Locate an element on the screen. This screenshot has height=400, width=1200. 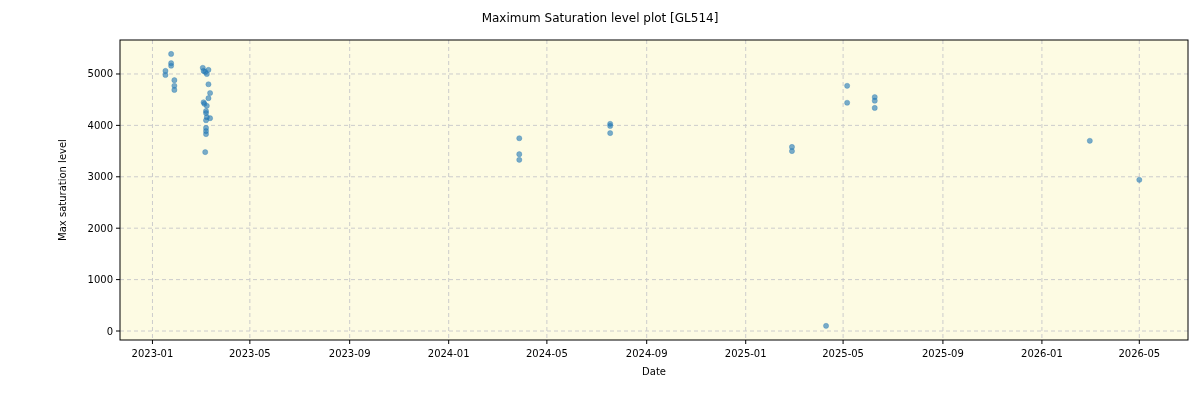
y-tick-label: 3000 is located at coordinates (100, 177).